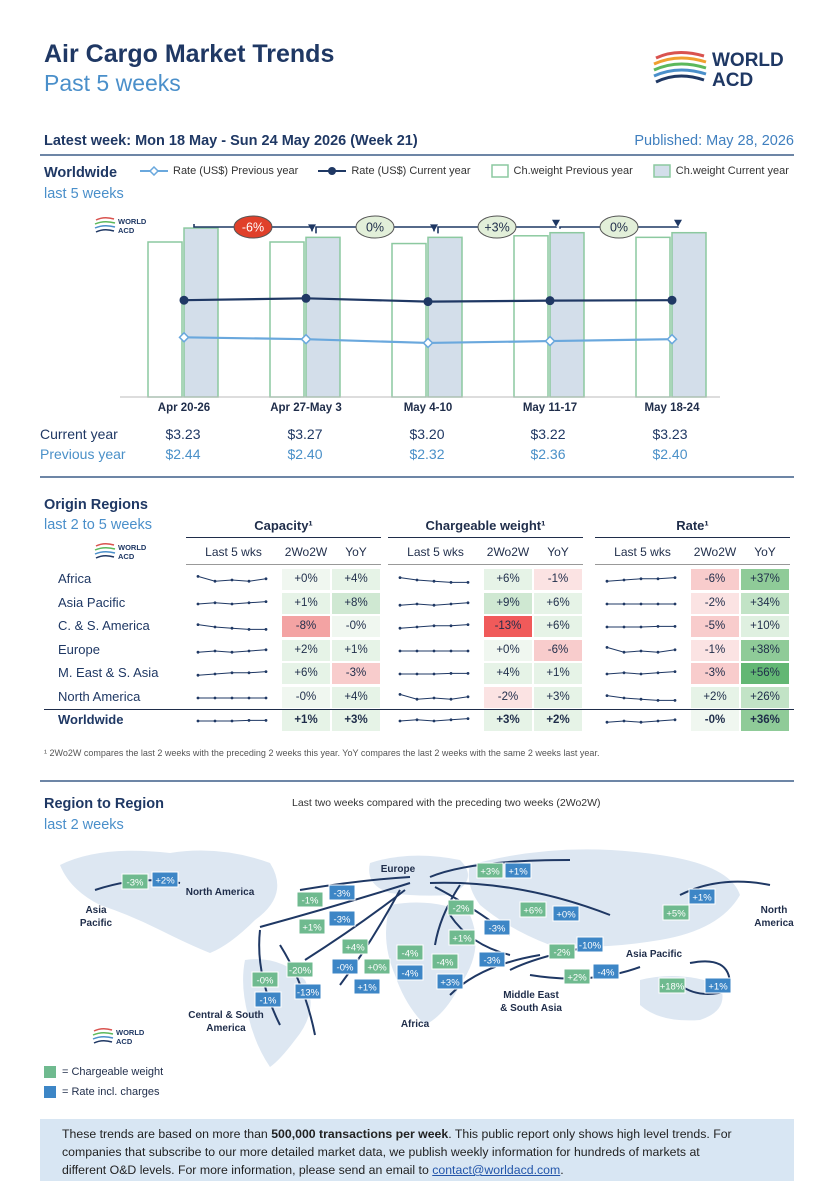 This screenshot has height=1200, width=830. What do you see at coordinates (356, 673) in the screenshot?
I see `cell-yoy: -3%` at bounding box center [356, 673].